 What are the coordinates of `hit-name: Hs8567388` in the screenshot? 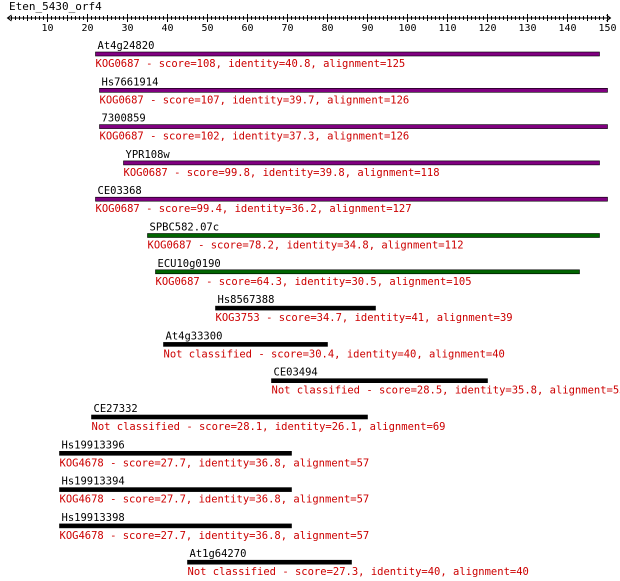 It's located at (246, 300).